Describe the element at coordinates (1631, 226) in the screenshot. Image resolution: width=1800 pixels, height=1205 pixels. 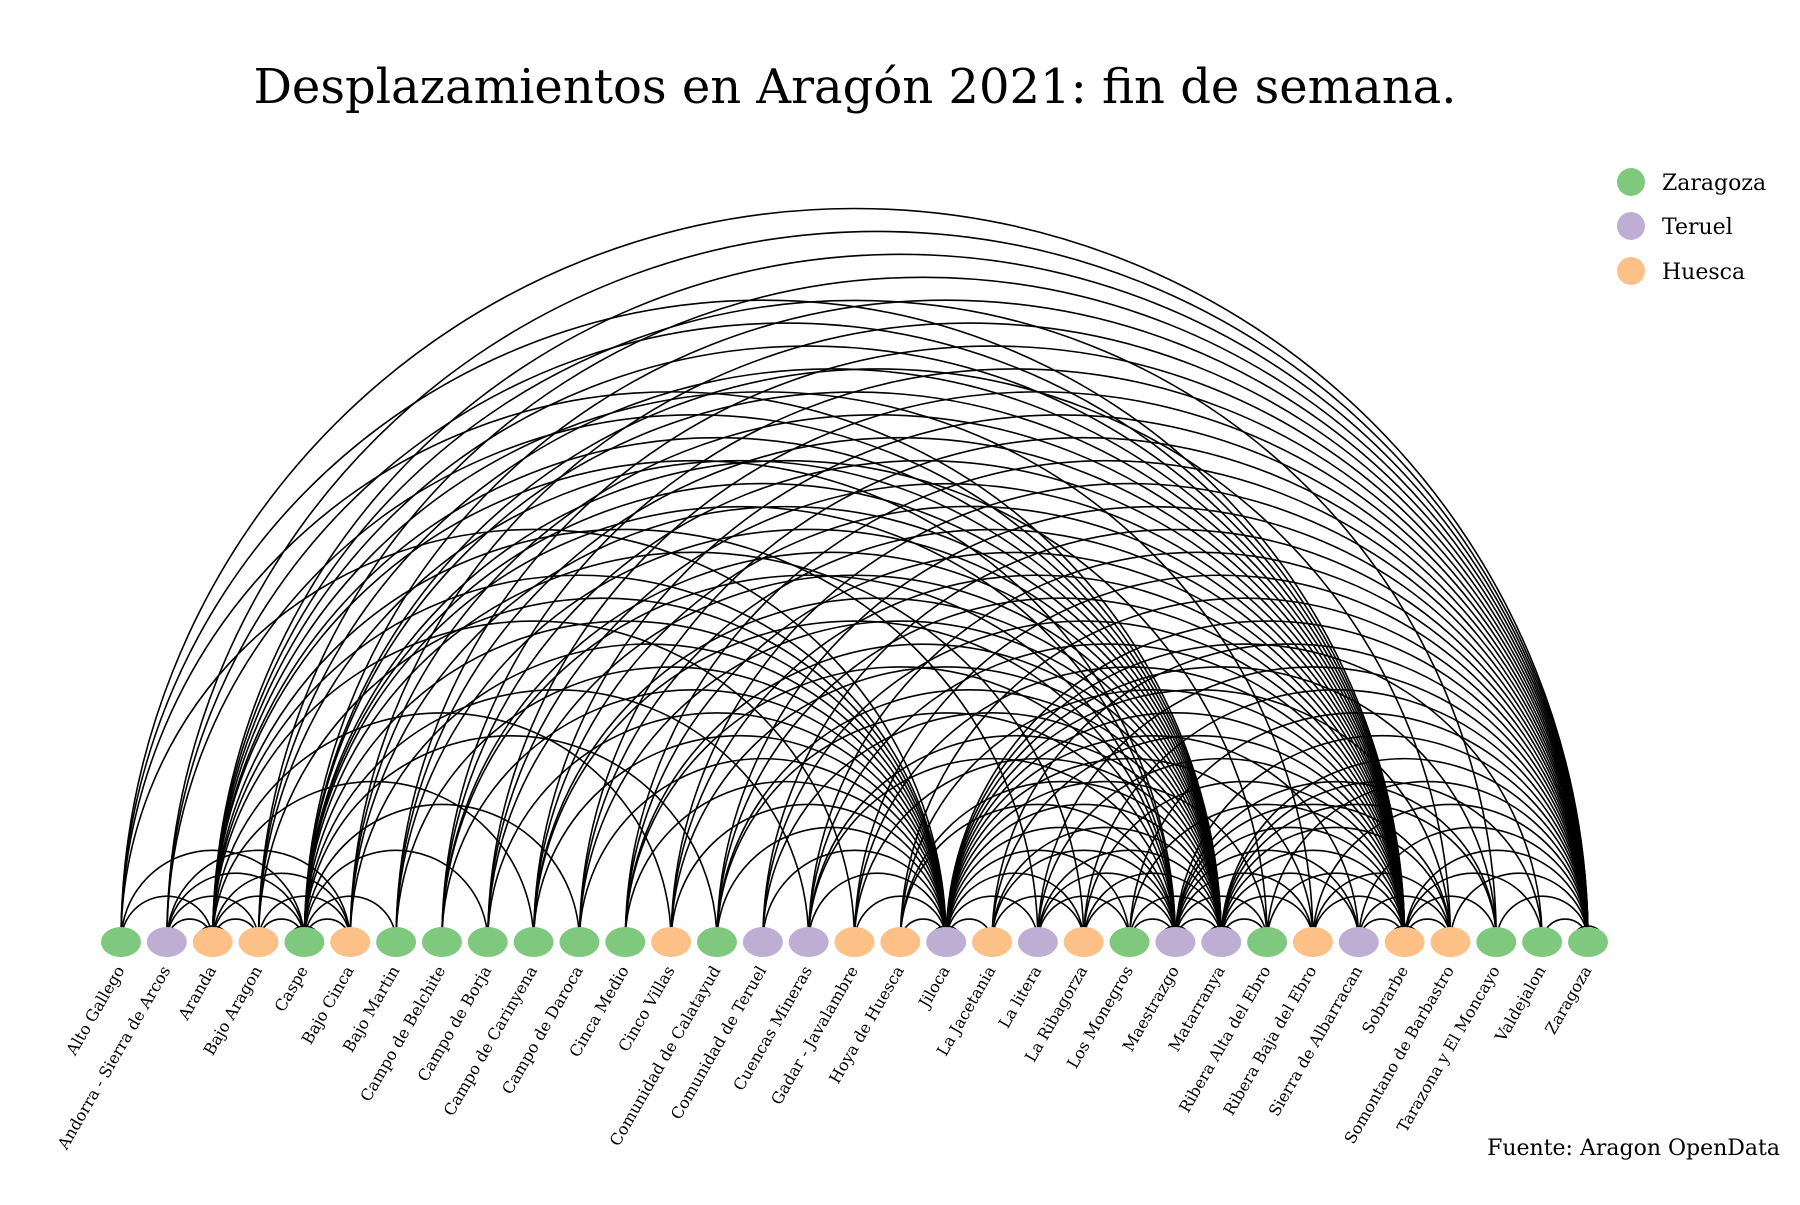
I see `legend-marker-teruel` at that location.